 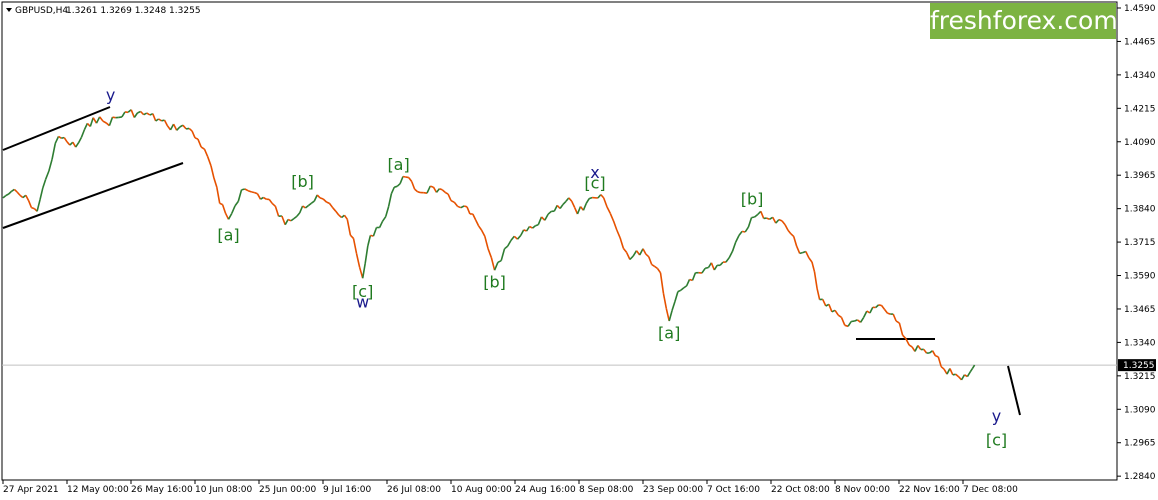 What do you see at coordinates (362, 302) in the screenshot?
I see `wave-label: w` at bounding box center [362, 302].